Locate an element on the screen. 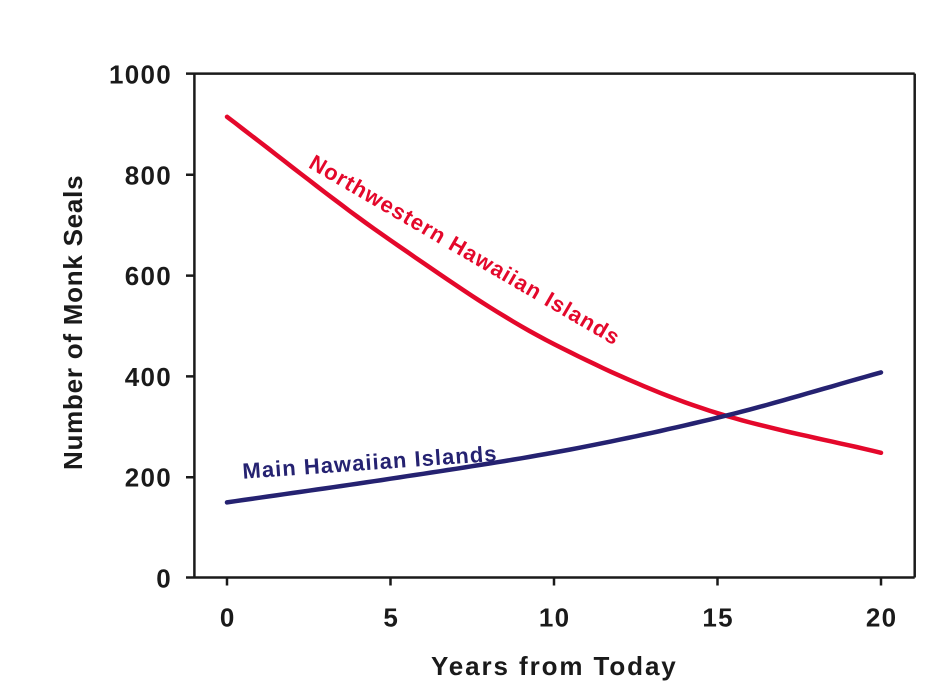  svg-text: 20 is located at coordinates (882, 618).